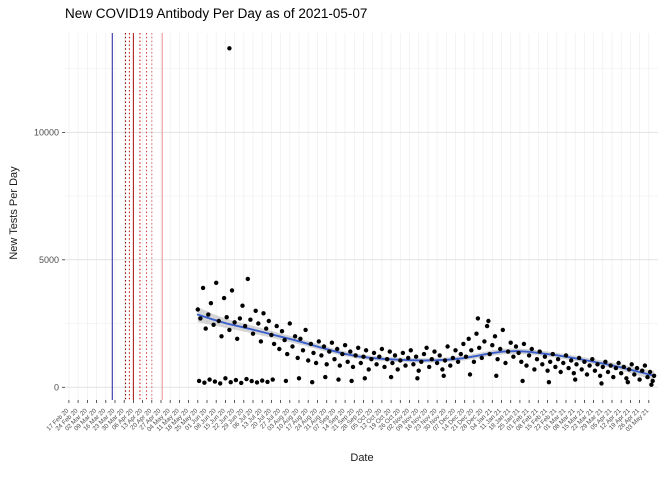  I want to click on x-axis-title: Date, so click(362, 458).